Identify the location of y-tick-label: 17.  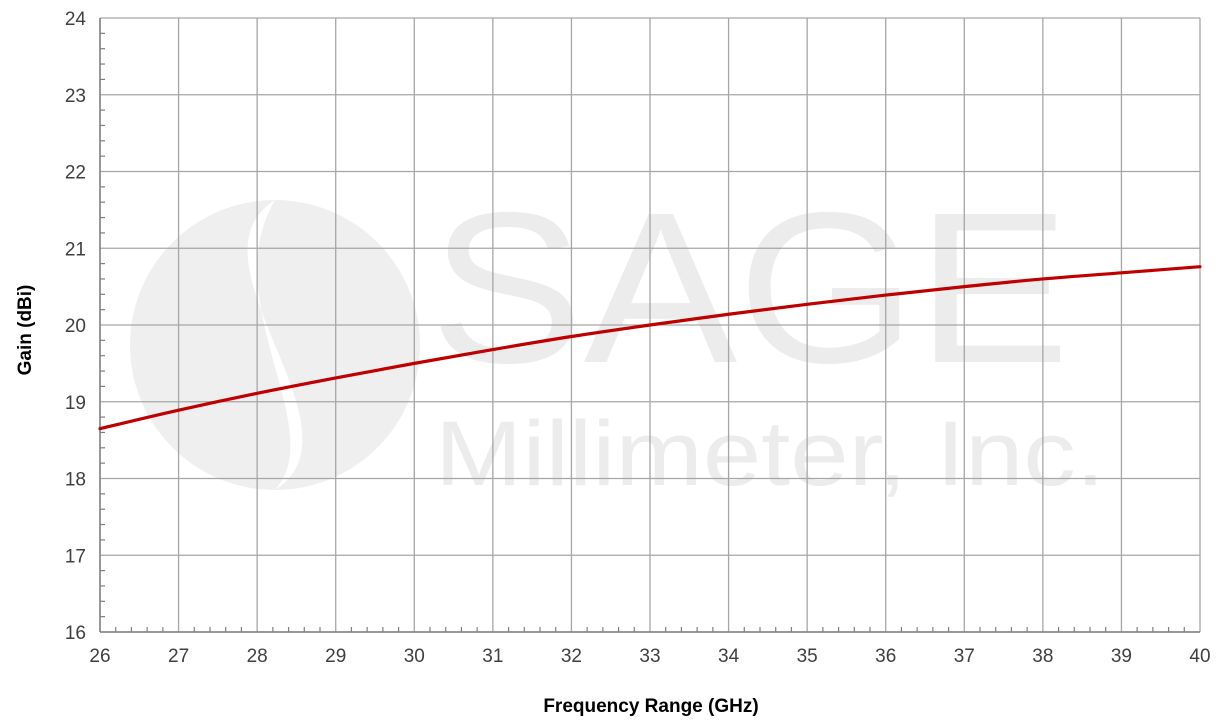
(75, 556).